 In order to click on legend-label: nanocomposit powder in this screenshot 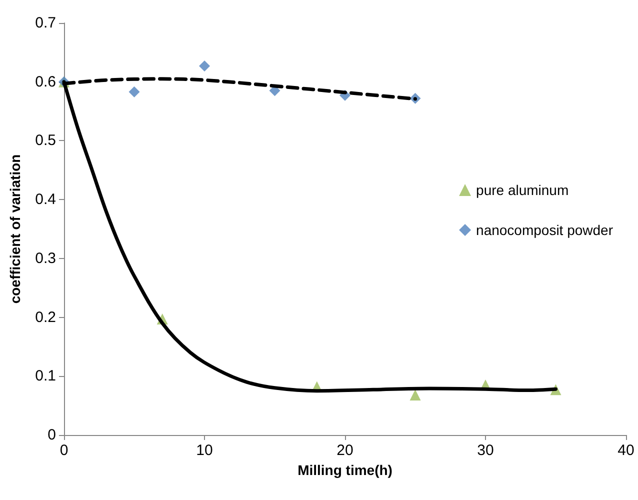, I will do `click(545, 230)`.